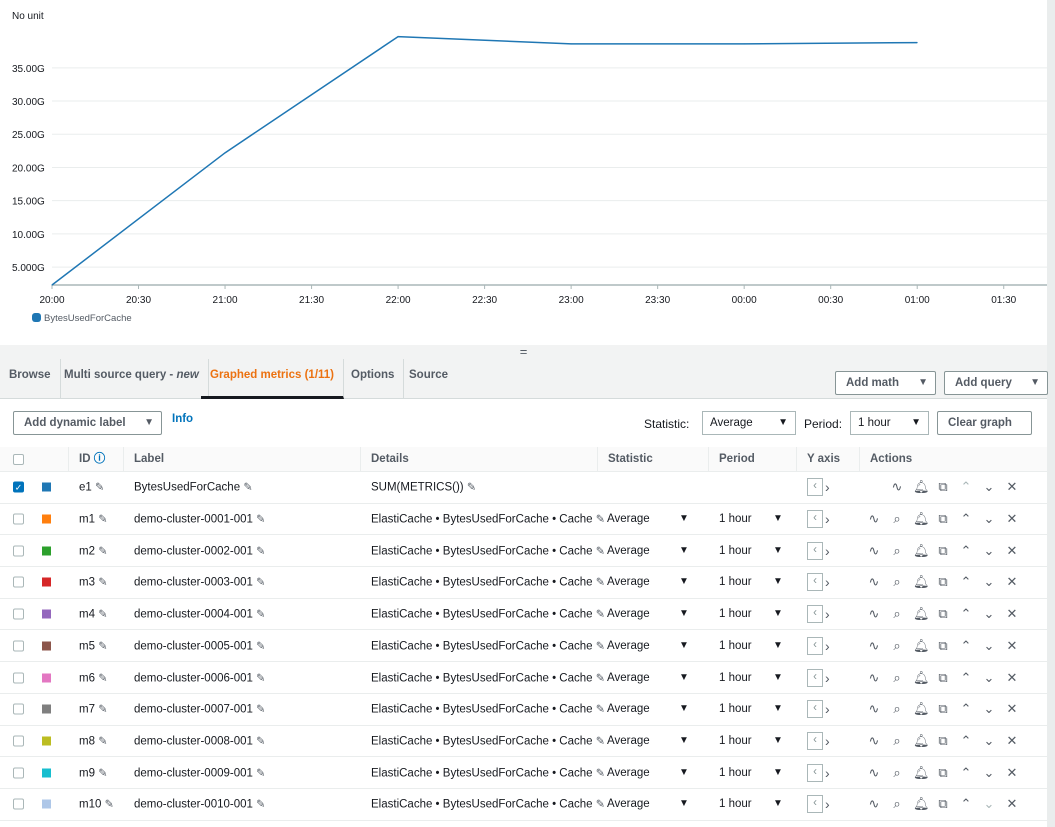 The width and height of the screenshot is (1055, 827). Describe the element at coordinates (984, 423) in the screenshot. I see `clear-graph-button: Clear graph` at that location.